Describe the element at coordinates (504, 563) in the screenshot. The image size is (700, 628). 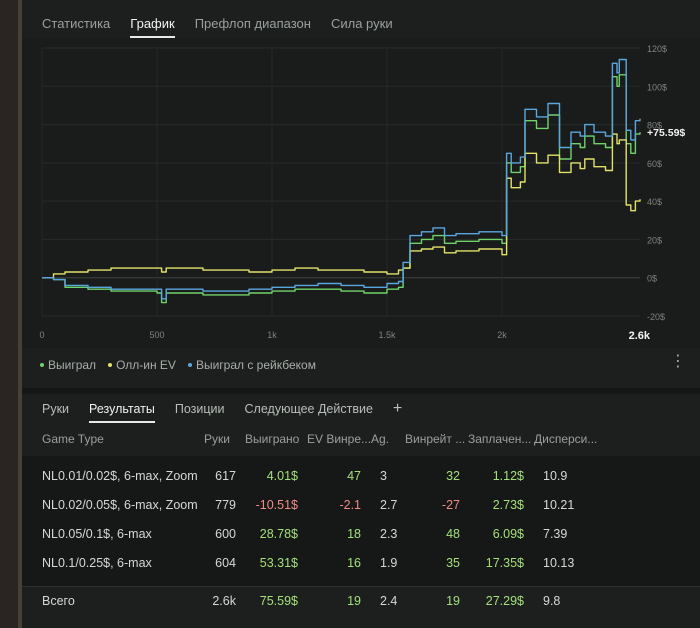
I see `cell-paid: 17.35$` at that location.